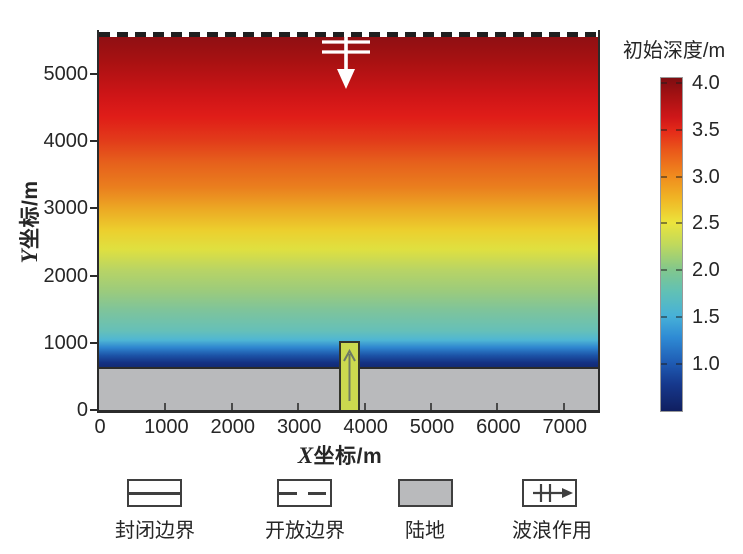 The height and width of the screenshot is (554, 743). Describe the element at coordinates (706, 129) in the screenshot. I see `colorbar-tick-label: 3.5` at that location.